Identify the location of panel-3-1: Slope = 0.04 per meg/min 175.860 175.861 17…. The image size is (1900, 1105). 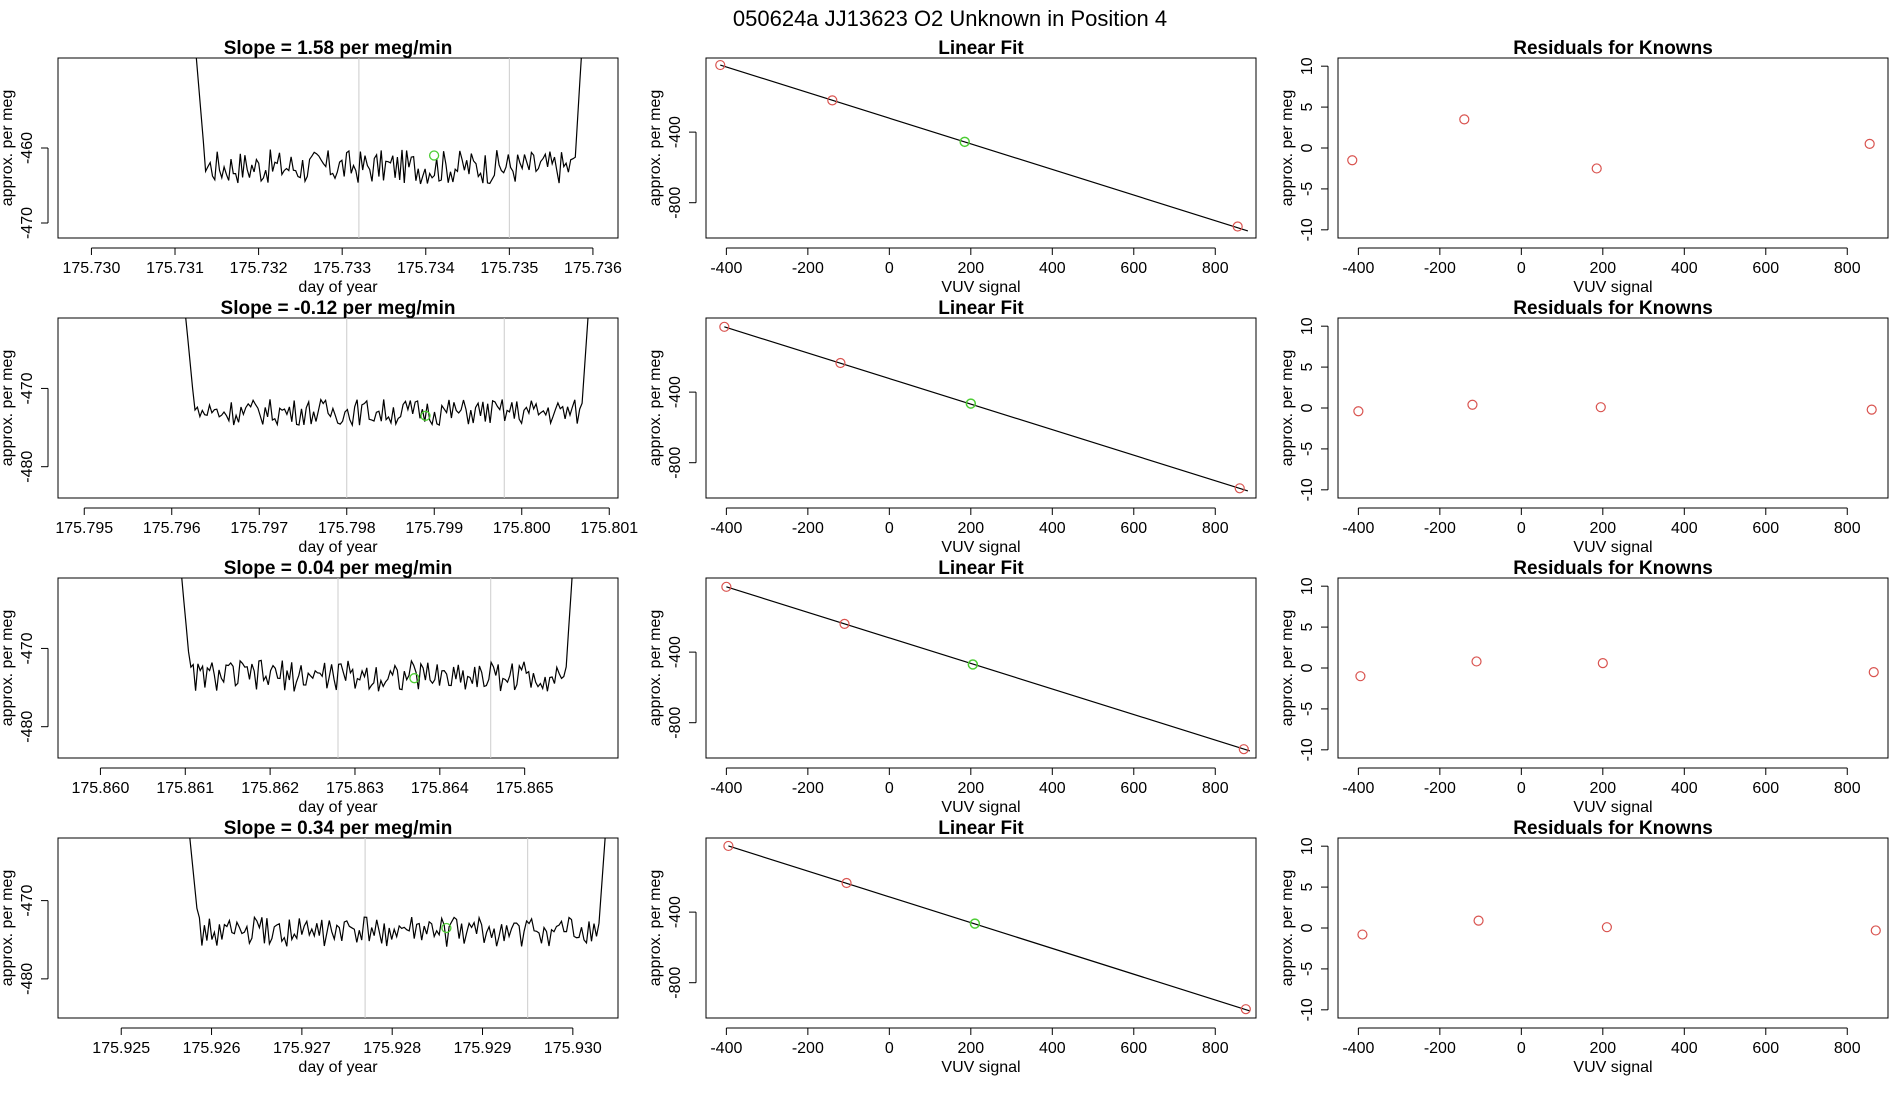
(309, 687).